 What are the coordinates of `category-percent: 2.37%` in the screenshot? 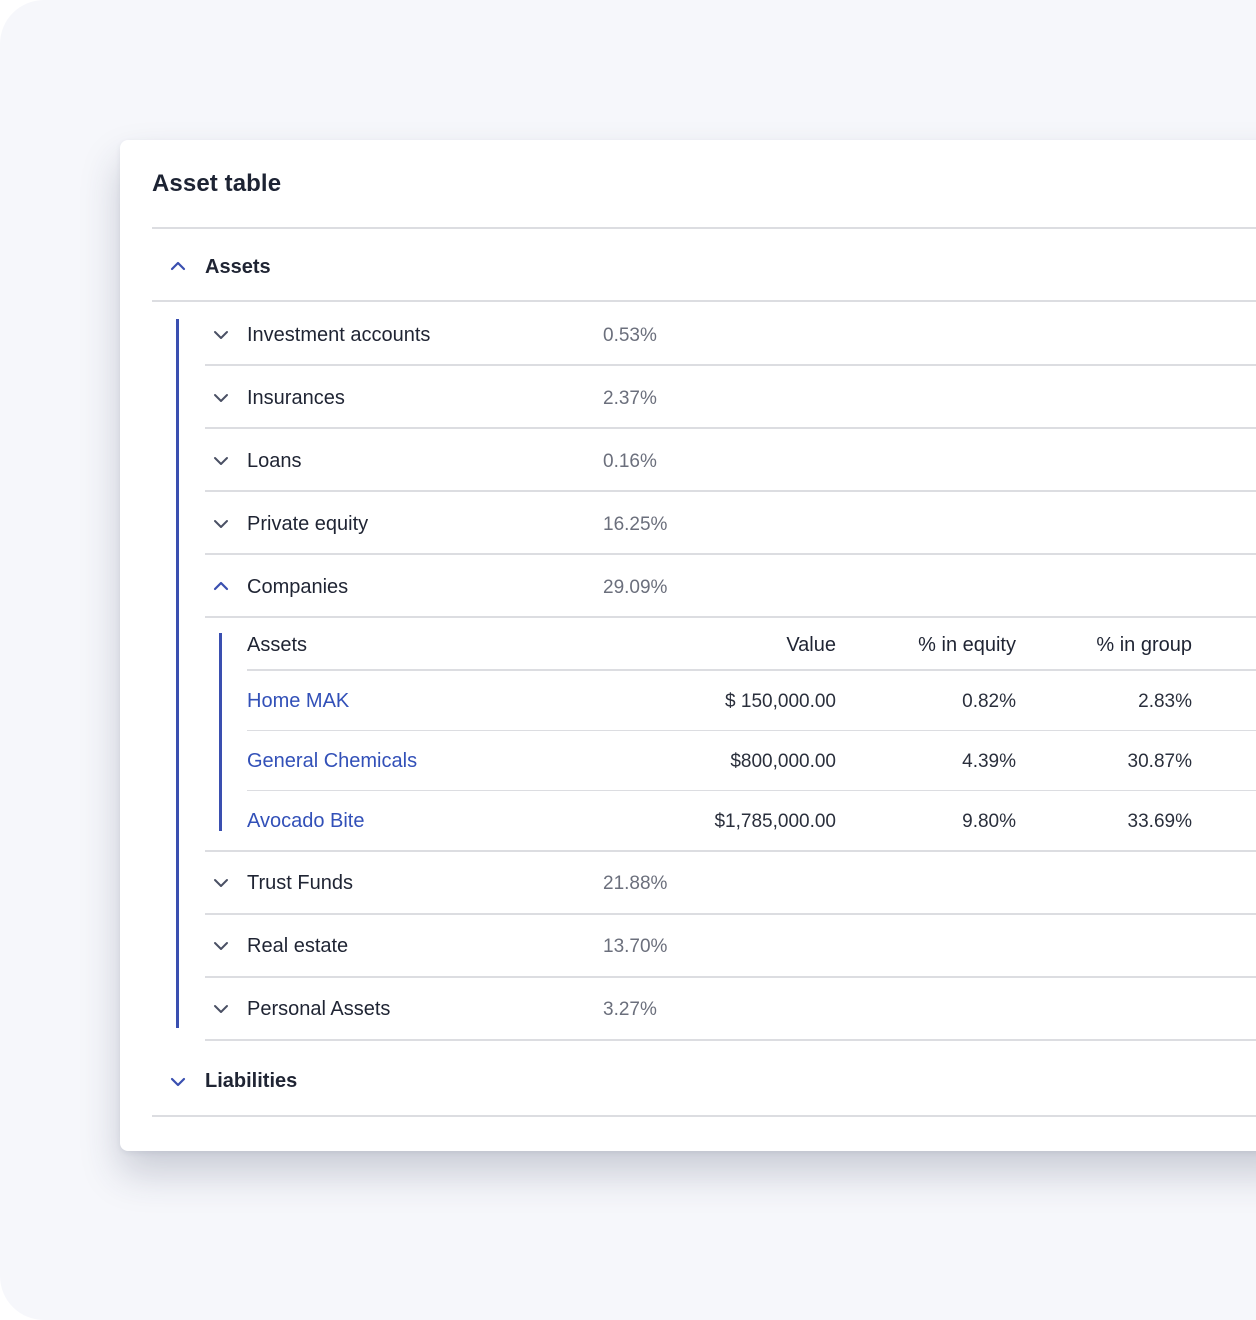 It's located at (630, 398).